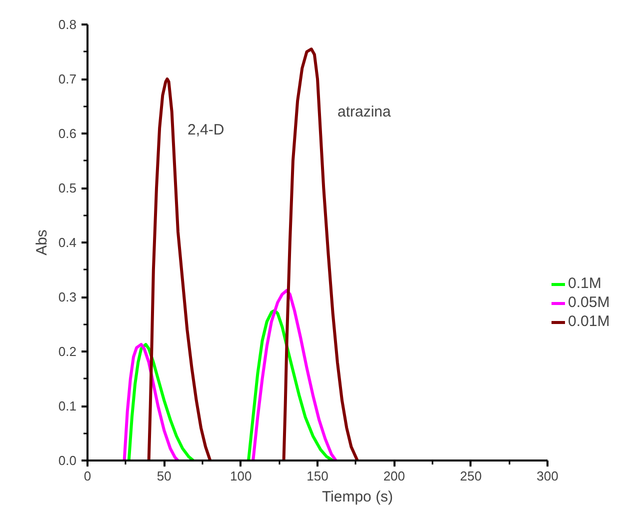  Describe the element at coordinates (365, 112) in the screenshot. I see `annotation: atrazina` at that location.